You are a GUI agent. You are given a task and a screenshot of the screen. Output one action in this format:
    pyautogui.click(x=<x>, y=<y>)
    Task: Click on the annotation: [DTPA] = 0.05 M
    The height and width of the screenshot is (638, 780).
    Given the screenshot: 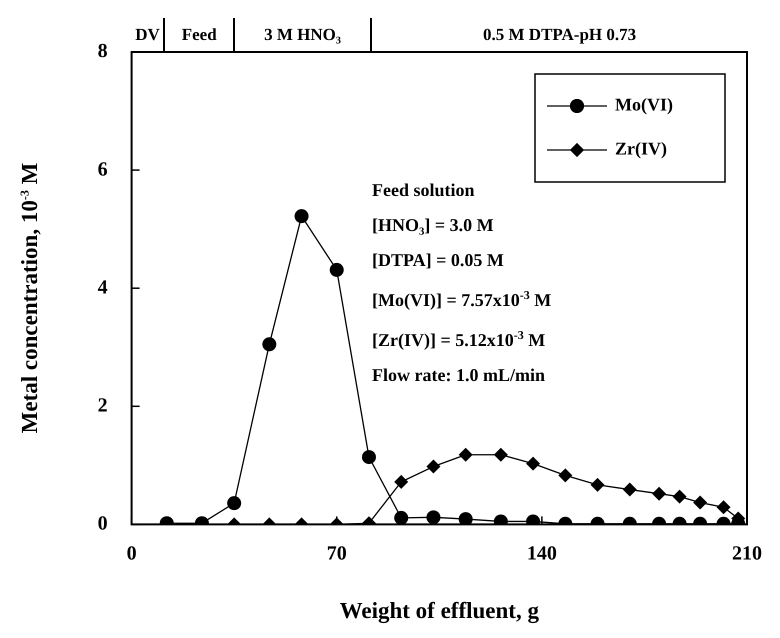 What is the action you would take?
    pyautogui.click(x=438, y=260)
    